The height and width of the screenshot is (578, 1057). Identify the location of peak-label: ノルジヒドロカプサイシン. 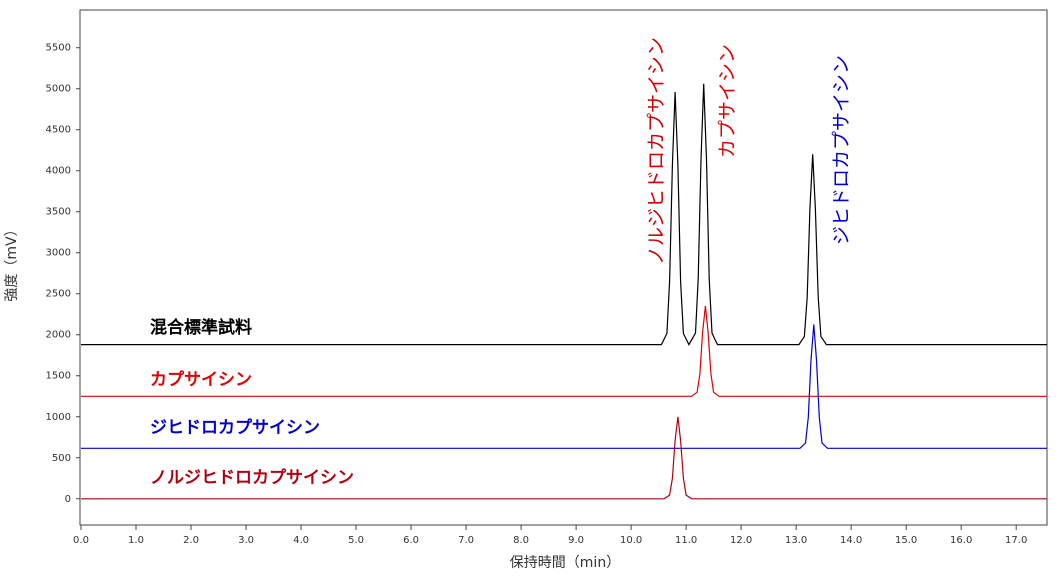
(657, 151).